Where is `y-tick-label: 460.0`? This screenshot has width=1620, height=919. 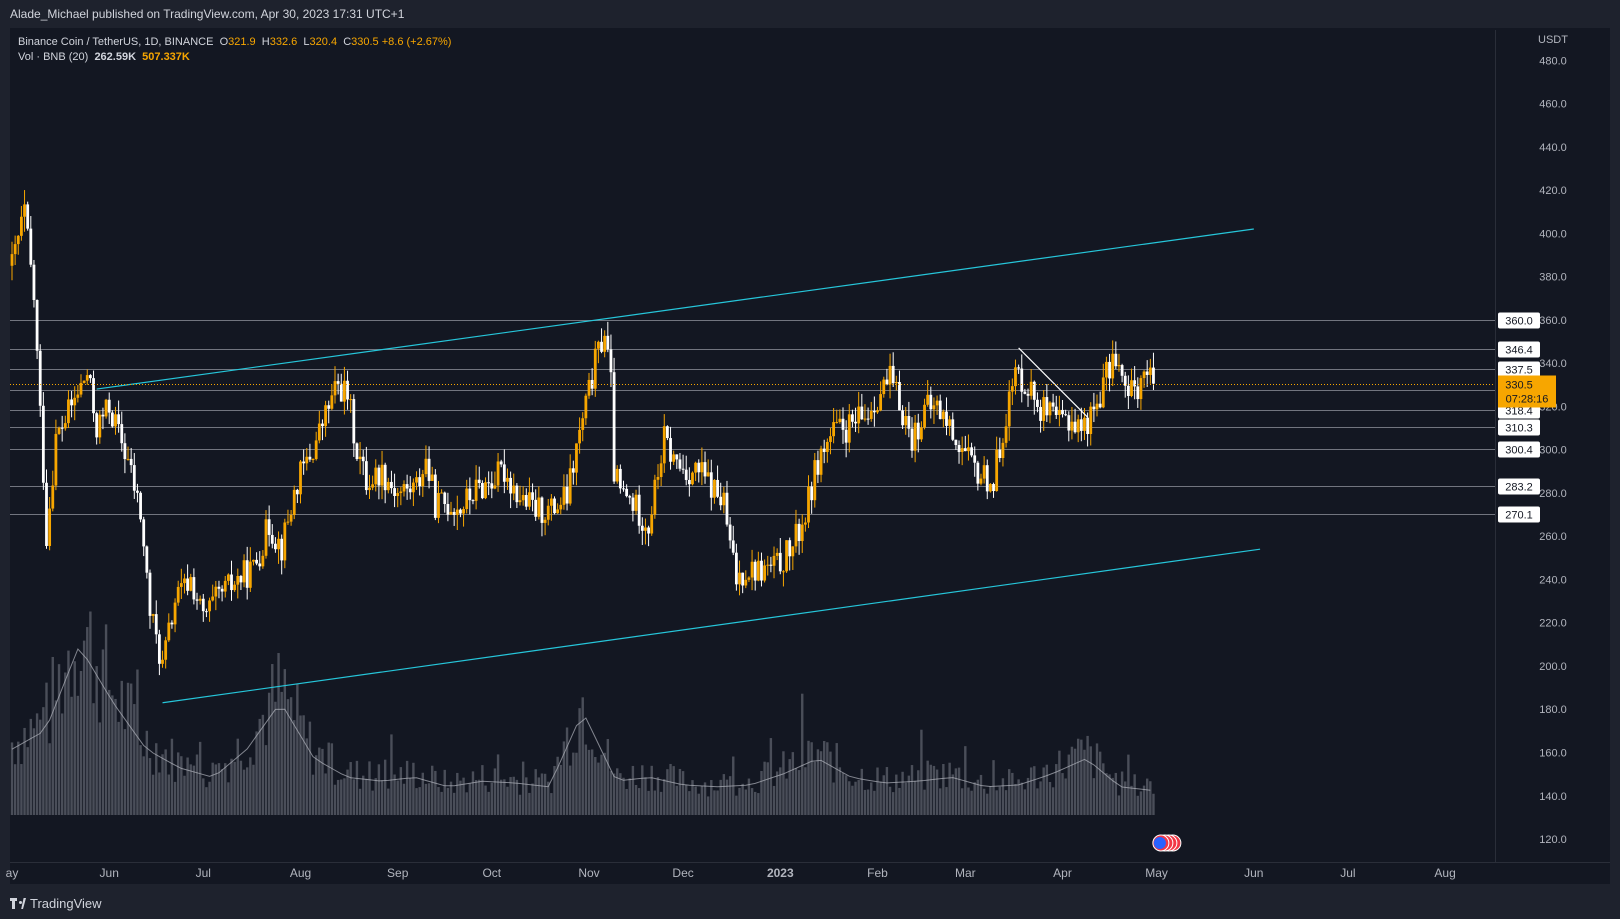
y-tick-label: 460.0 is located at coordinates (1553, 105).